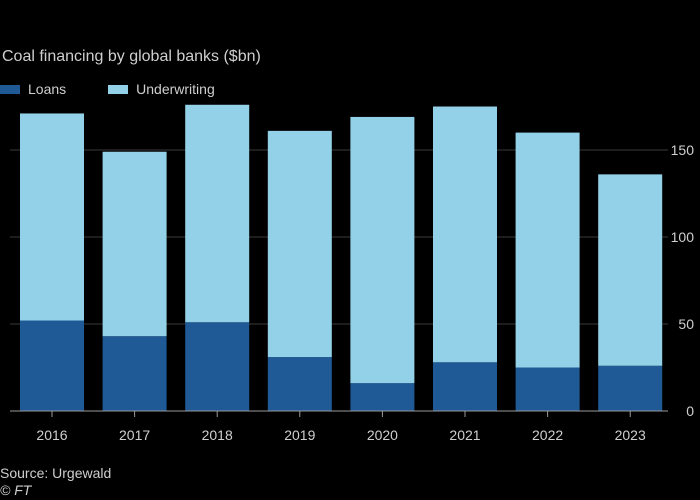 This screenshot has height=500, width=700. I want to click on bar-loans-2019, so click(299, 384).